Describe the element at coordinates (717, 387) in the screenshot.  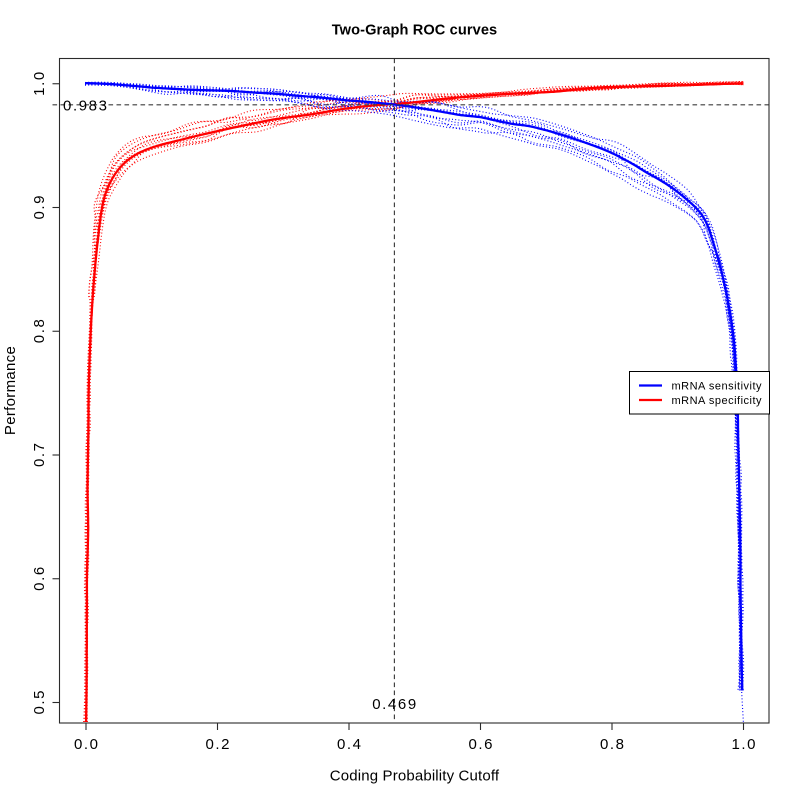
I see `svg-text: mRNA sensitivity` at that location.